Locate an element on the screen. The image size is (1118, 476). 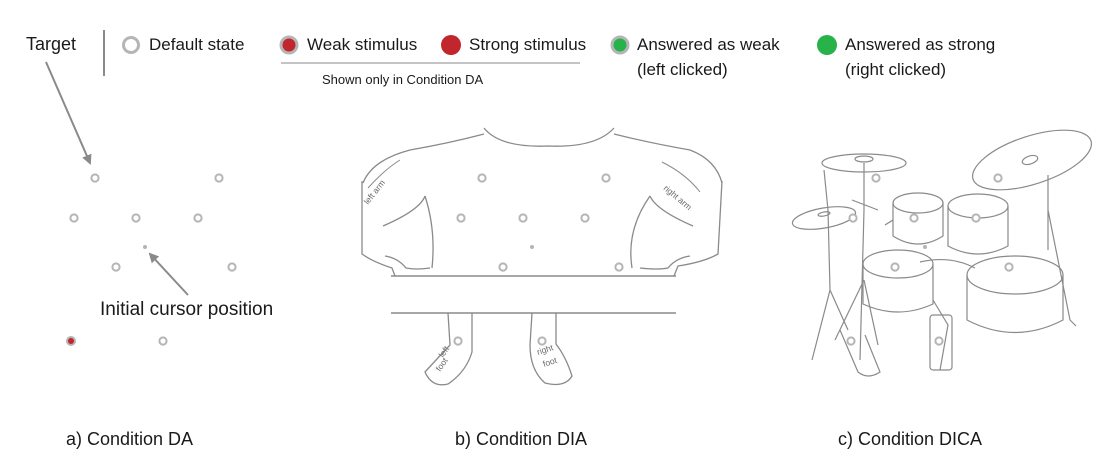
right-foot-label-1: right is located at coordinates (545, 349).